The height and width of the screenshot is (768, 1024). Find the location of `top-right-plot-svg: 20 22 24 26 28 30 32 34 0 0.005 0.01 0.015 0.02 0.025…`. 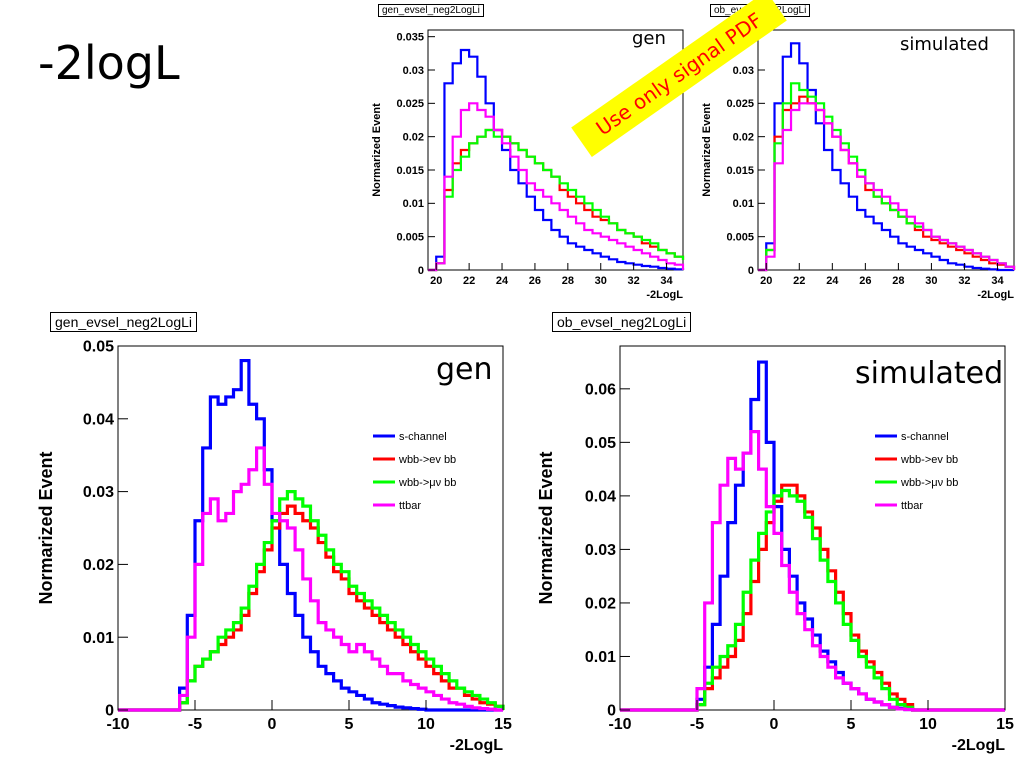

top-right-plot-svg: 20 22 24 26 28 30 32 34 0 0.005 0.01 0.015 0.02 0.025… is located at coordinates (858, 165).